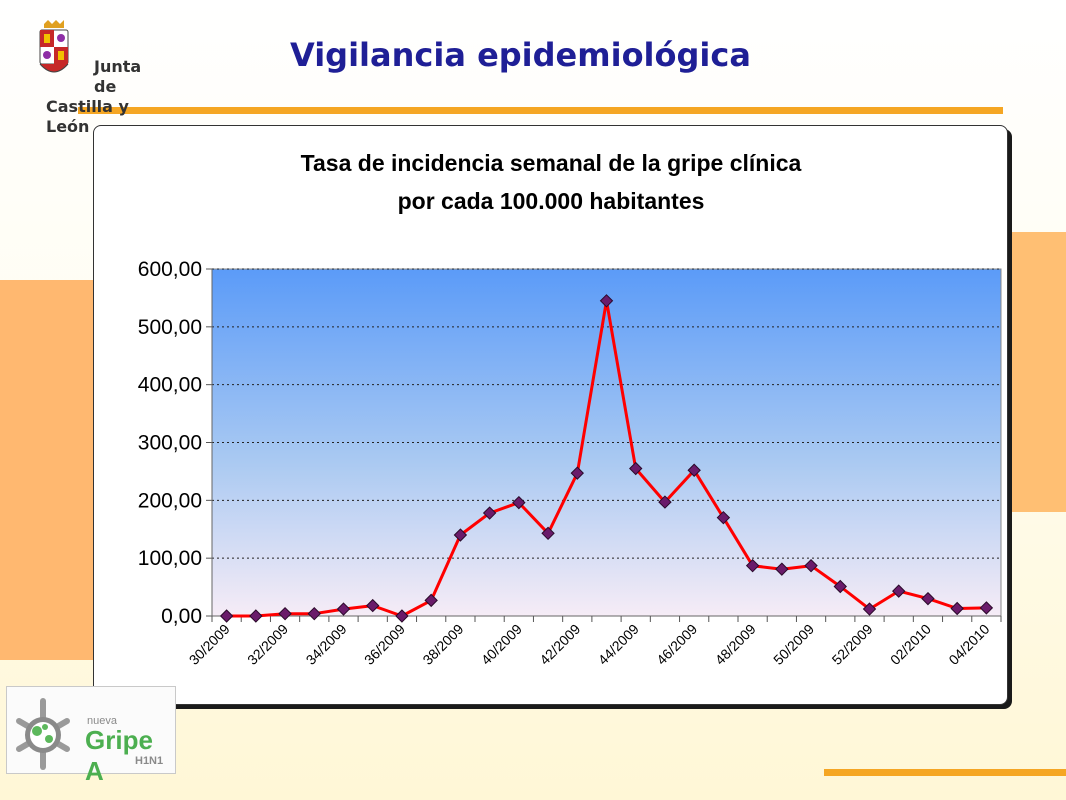 Image resolution: width=1066 pixels, height=800 pixels. I want to click on logo-line-1: Junta de, so click(118, 76).